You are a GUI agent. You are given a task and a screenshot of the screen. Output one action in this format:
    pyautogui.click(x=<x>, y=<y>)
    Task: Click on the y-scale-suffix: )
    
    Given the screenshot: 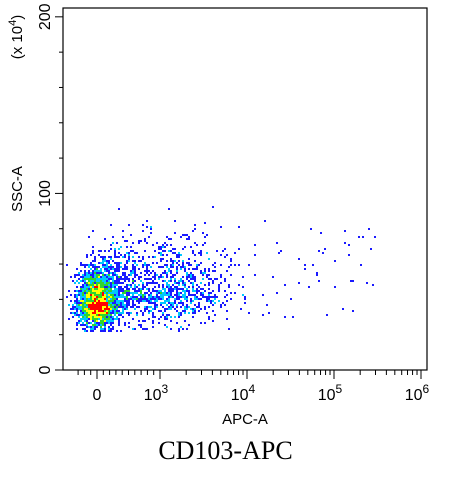 What is the action you would take?
    pyautogui.click(x=17, y=17)
    